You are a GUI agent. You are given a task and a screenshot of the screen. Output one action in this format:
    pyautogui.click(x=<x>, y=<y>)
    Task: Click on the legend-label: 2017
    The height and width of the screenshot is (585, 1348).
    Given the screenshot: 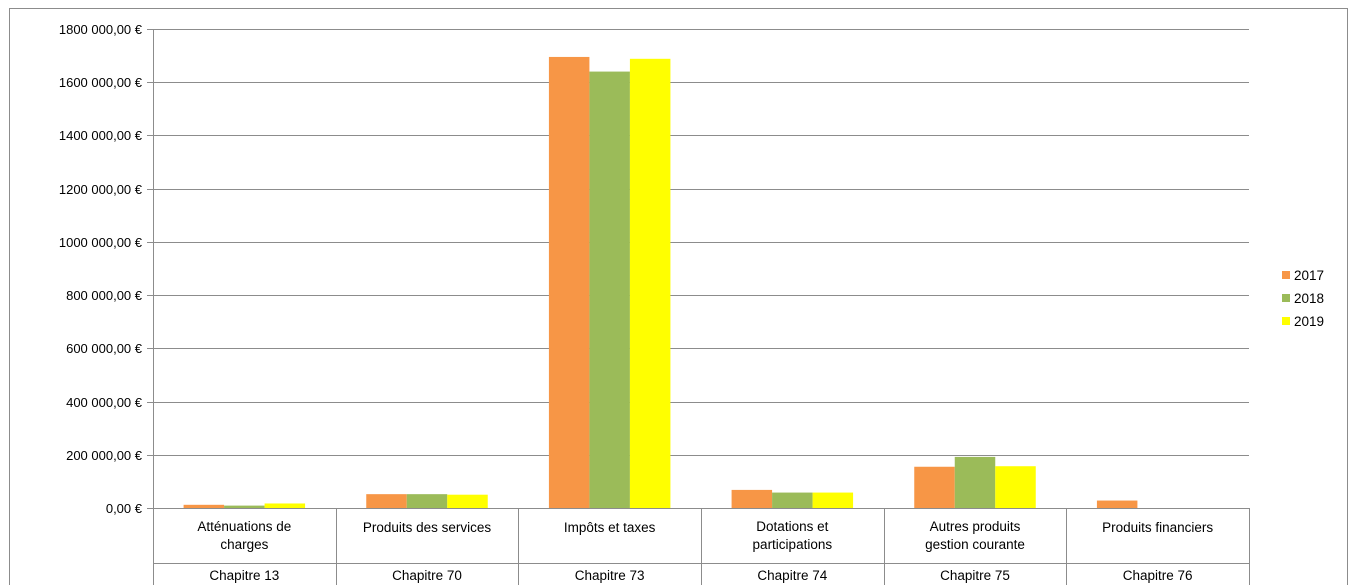 What is the action you would take?
    pyautogui.click(x=1309, y=275)
    